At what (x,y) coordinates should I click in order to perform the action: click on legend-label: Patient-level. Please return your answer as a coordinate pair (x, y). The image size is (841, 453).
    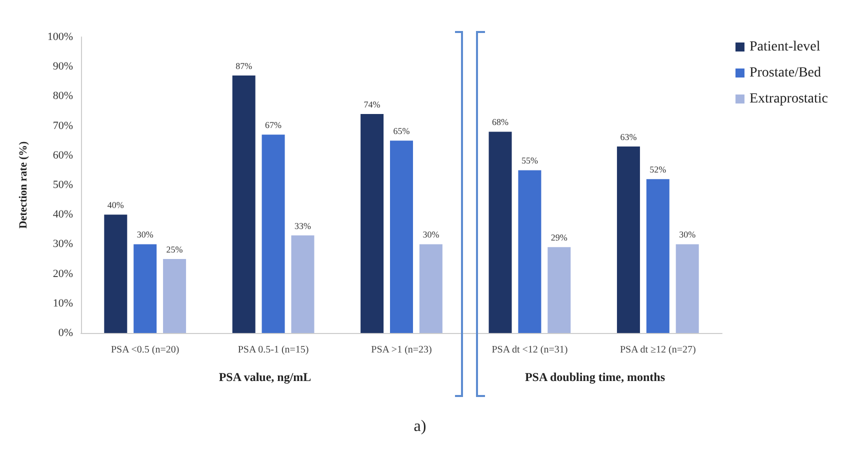
    Looking at the image, I should click on (784, 47).